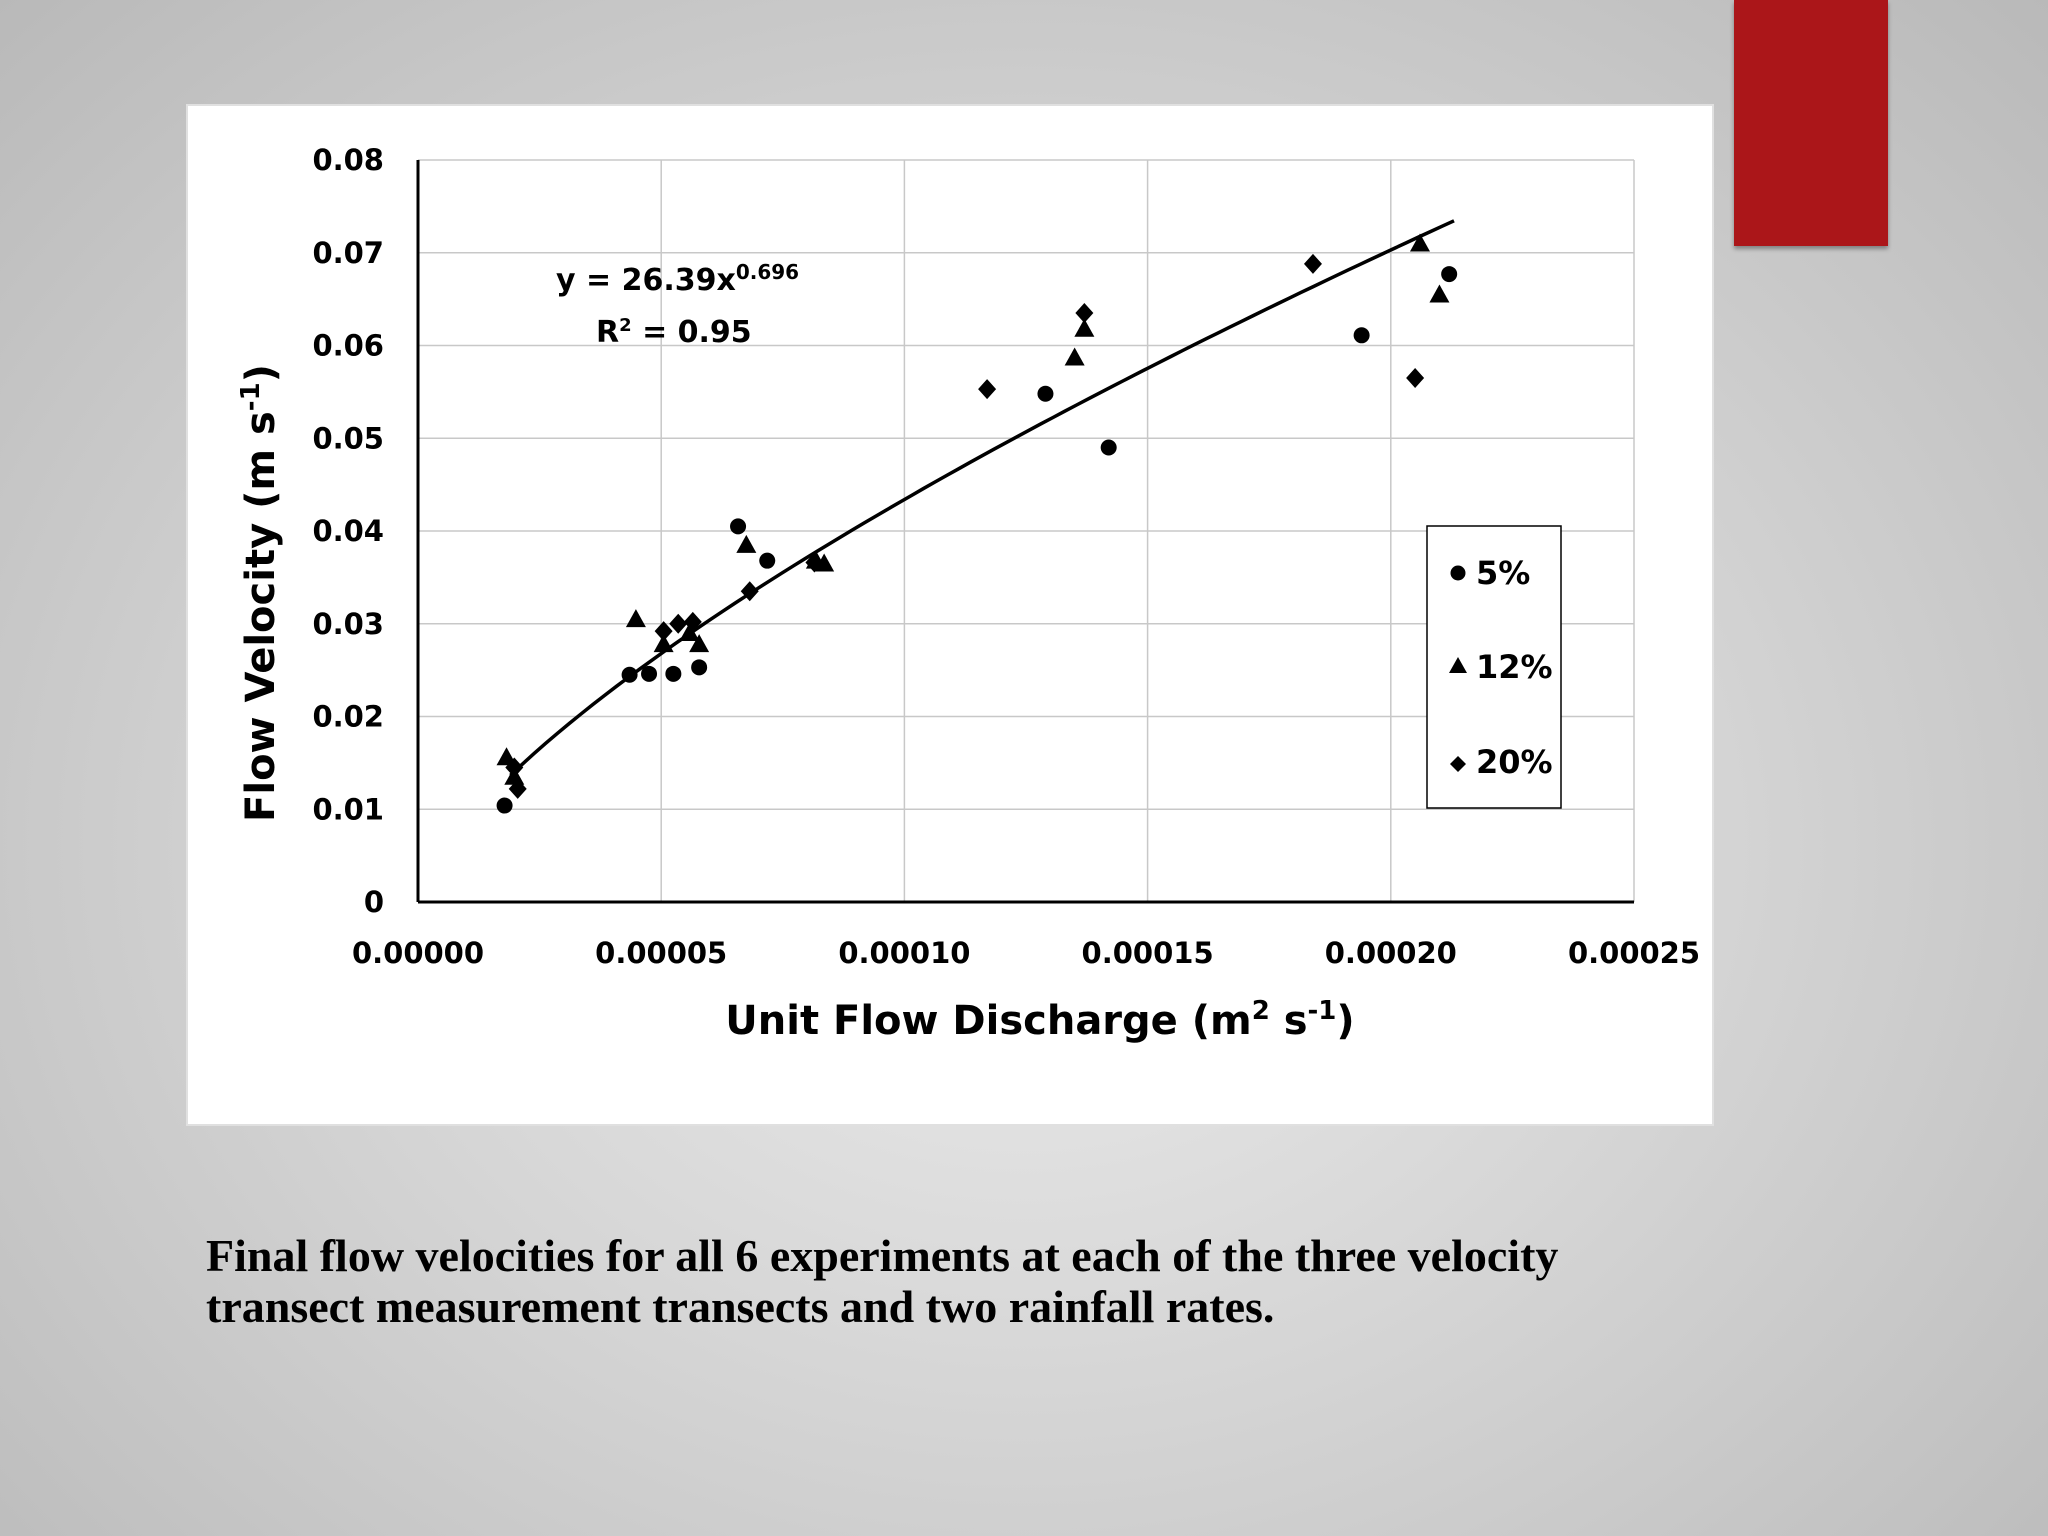 The height and width of the screenshot is (1536, 2048). I want to click on x-tick-label: 0.00010, so click(904, 953).